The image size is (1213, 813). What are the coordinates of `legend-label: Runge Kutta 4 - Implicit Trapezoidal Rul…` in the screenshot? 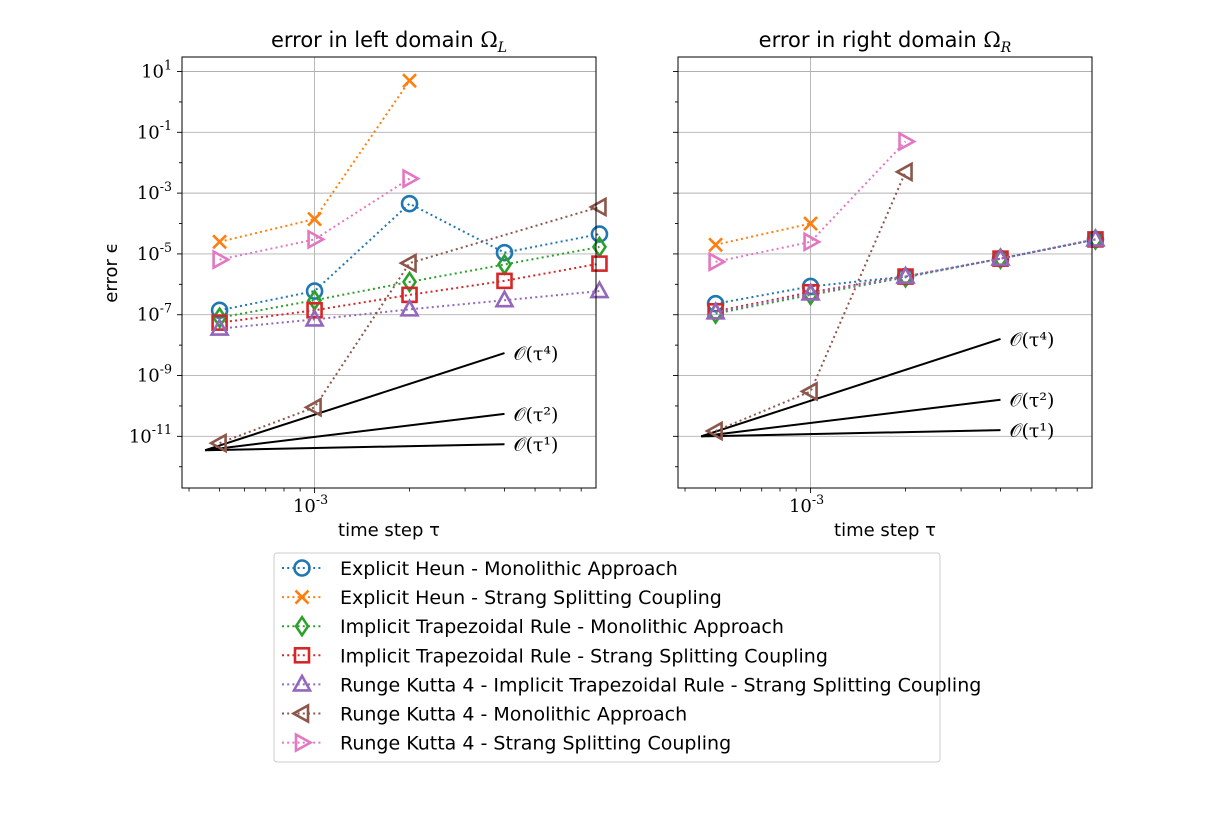 It's located at (660, 685).